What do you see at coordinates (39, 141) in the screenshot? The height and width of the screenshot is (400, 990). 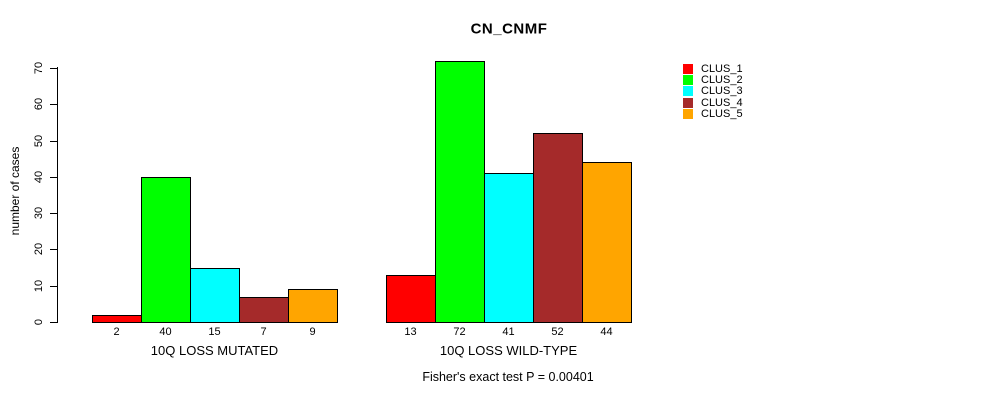 I see `y-tick-label: 50` at bounding box center [39, 141].